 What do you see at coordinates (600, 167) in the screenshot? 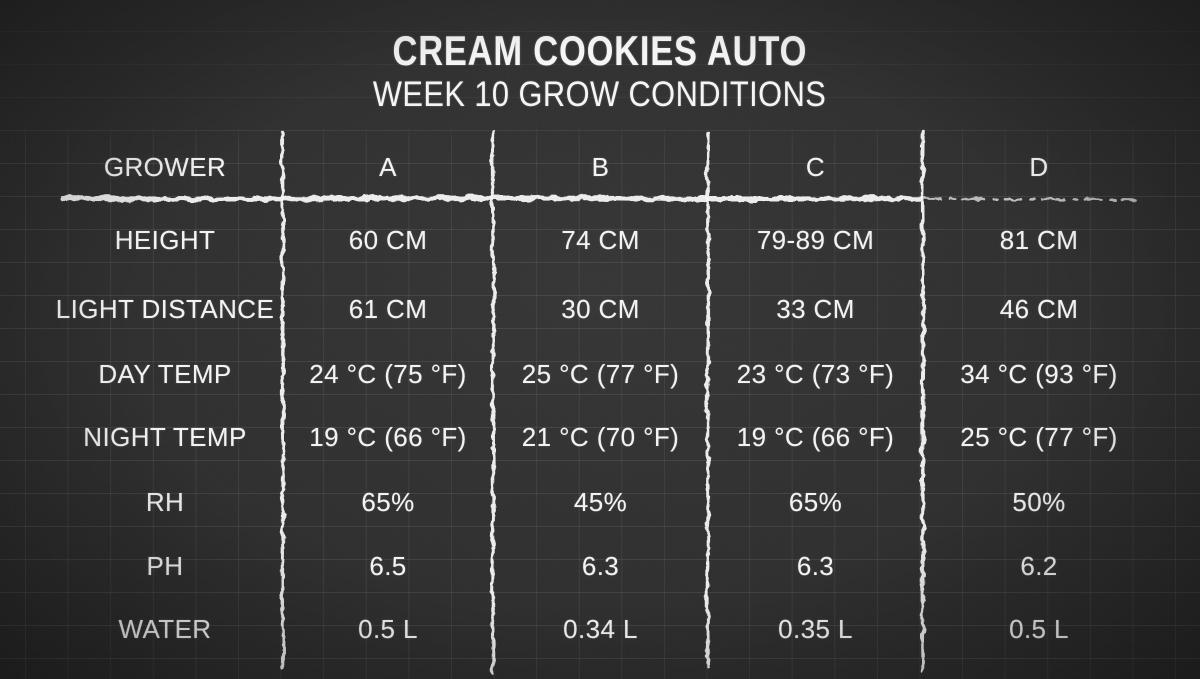
I see `col-header-b: B` at bounding box center [600, 167].